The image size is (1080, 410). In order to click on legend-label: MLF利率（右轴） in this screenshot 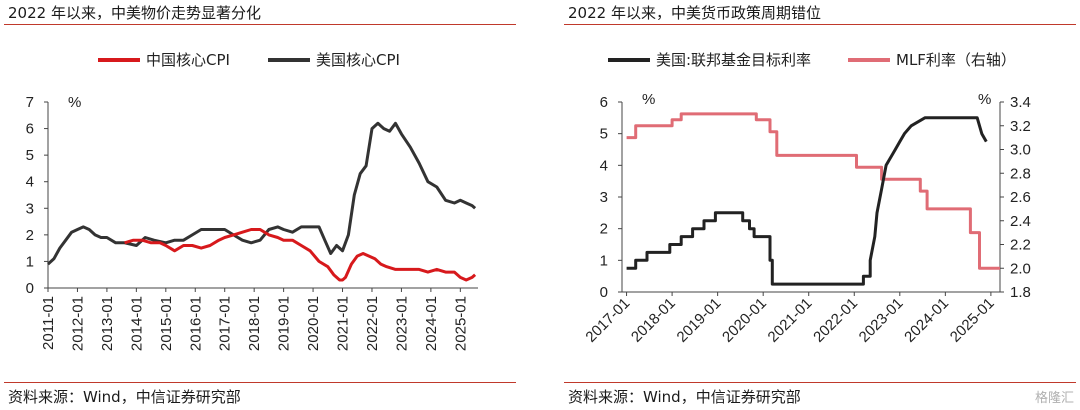, I will do `click(956, 60)`.